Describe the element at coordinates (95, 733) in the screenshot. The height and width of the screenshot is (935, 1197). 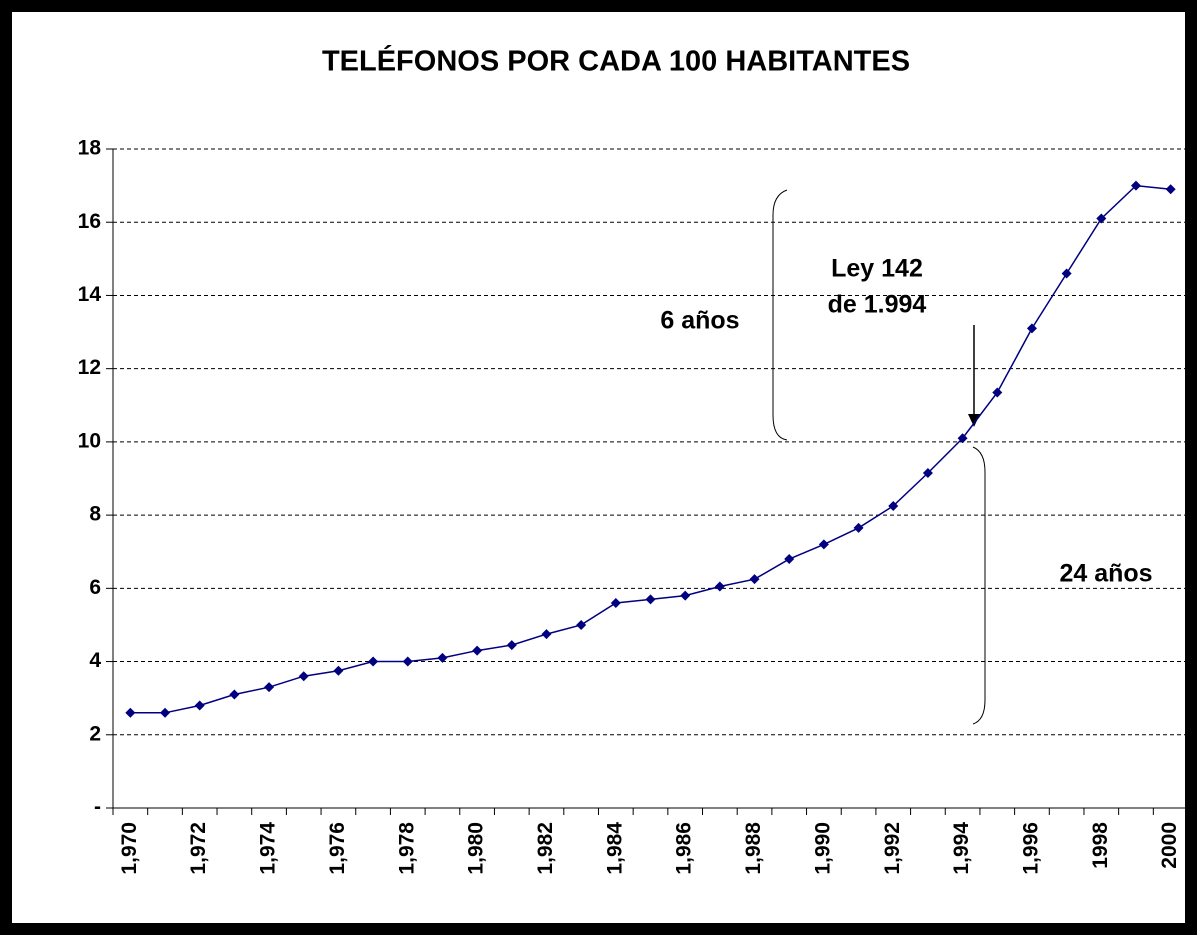
I see `y-tick-label: 2` at that location.